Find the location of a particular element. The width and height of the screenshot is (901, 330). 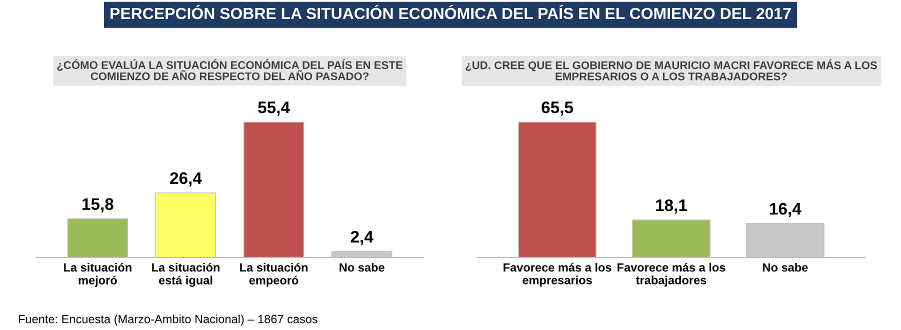

data-label: 26,4 is located at coordinates (186, 179).